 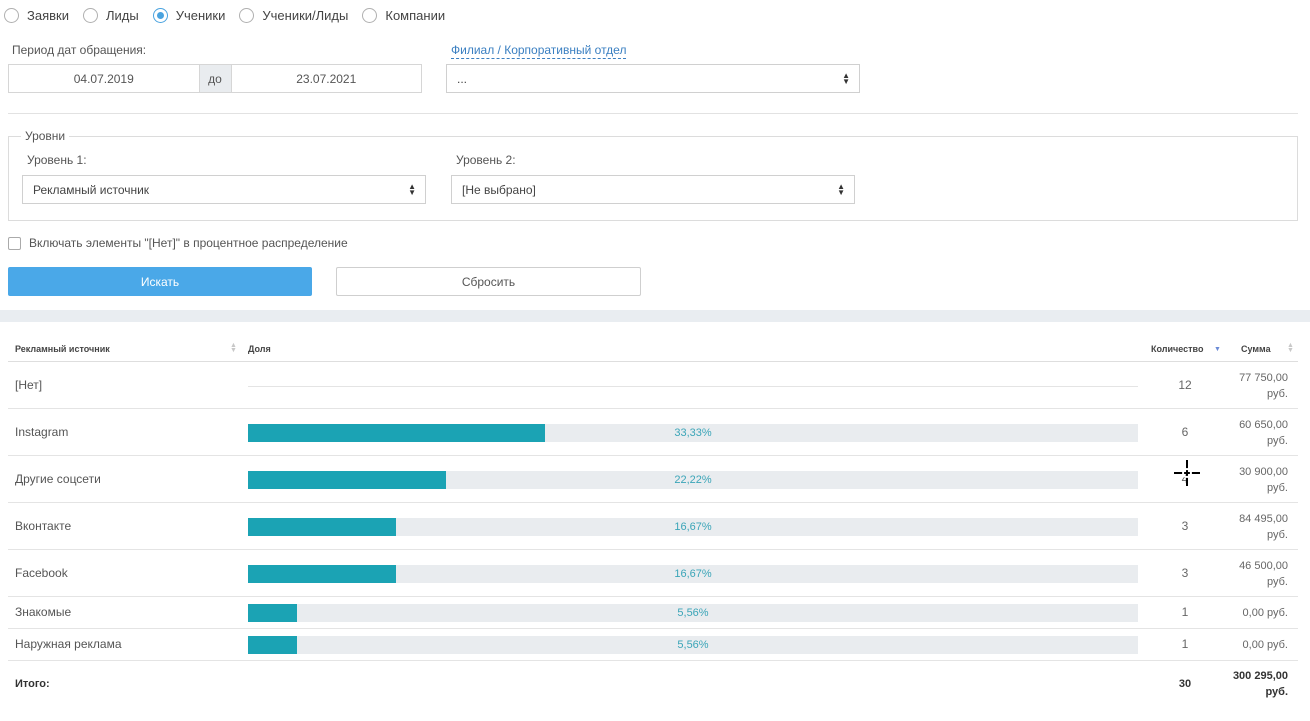 What do you see at coordinates (1253, 527) in the screenshot?
I see `cell-sum: 84 495,00 руб.` at bounding box center [1253, 527].